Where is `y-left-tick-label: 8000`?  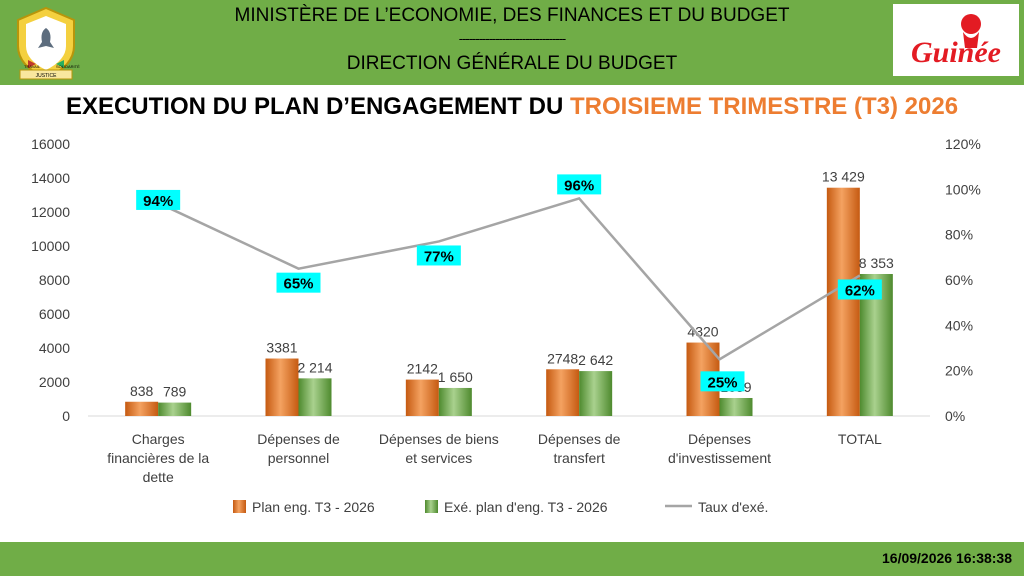 y-left-tick-label: 8000 is located at coordinates (54, 280).